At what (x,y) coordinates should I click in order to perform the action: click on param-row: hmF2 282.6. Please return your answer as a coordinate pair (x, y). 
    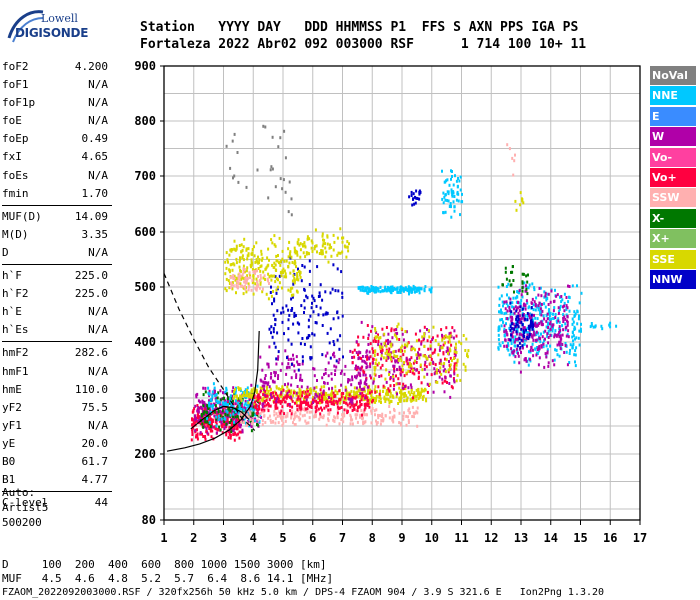
    Looking at the image, I should click on (56, 353).